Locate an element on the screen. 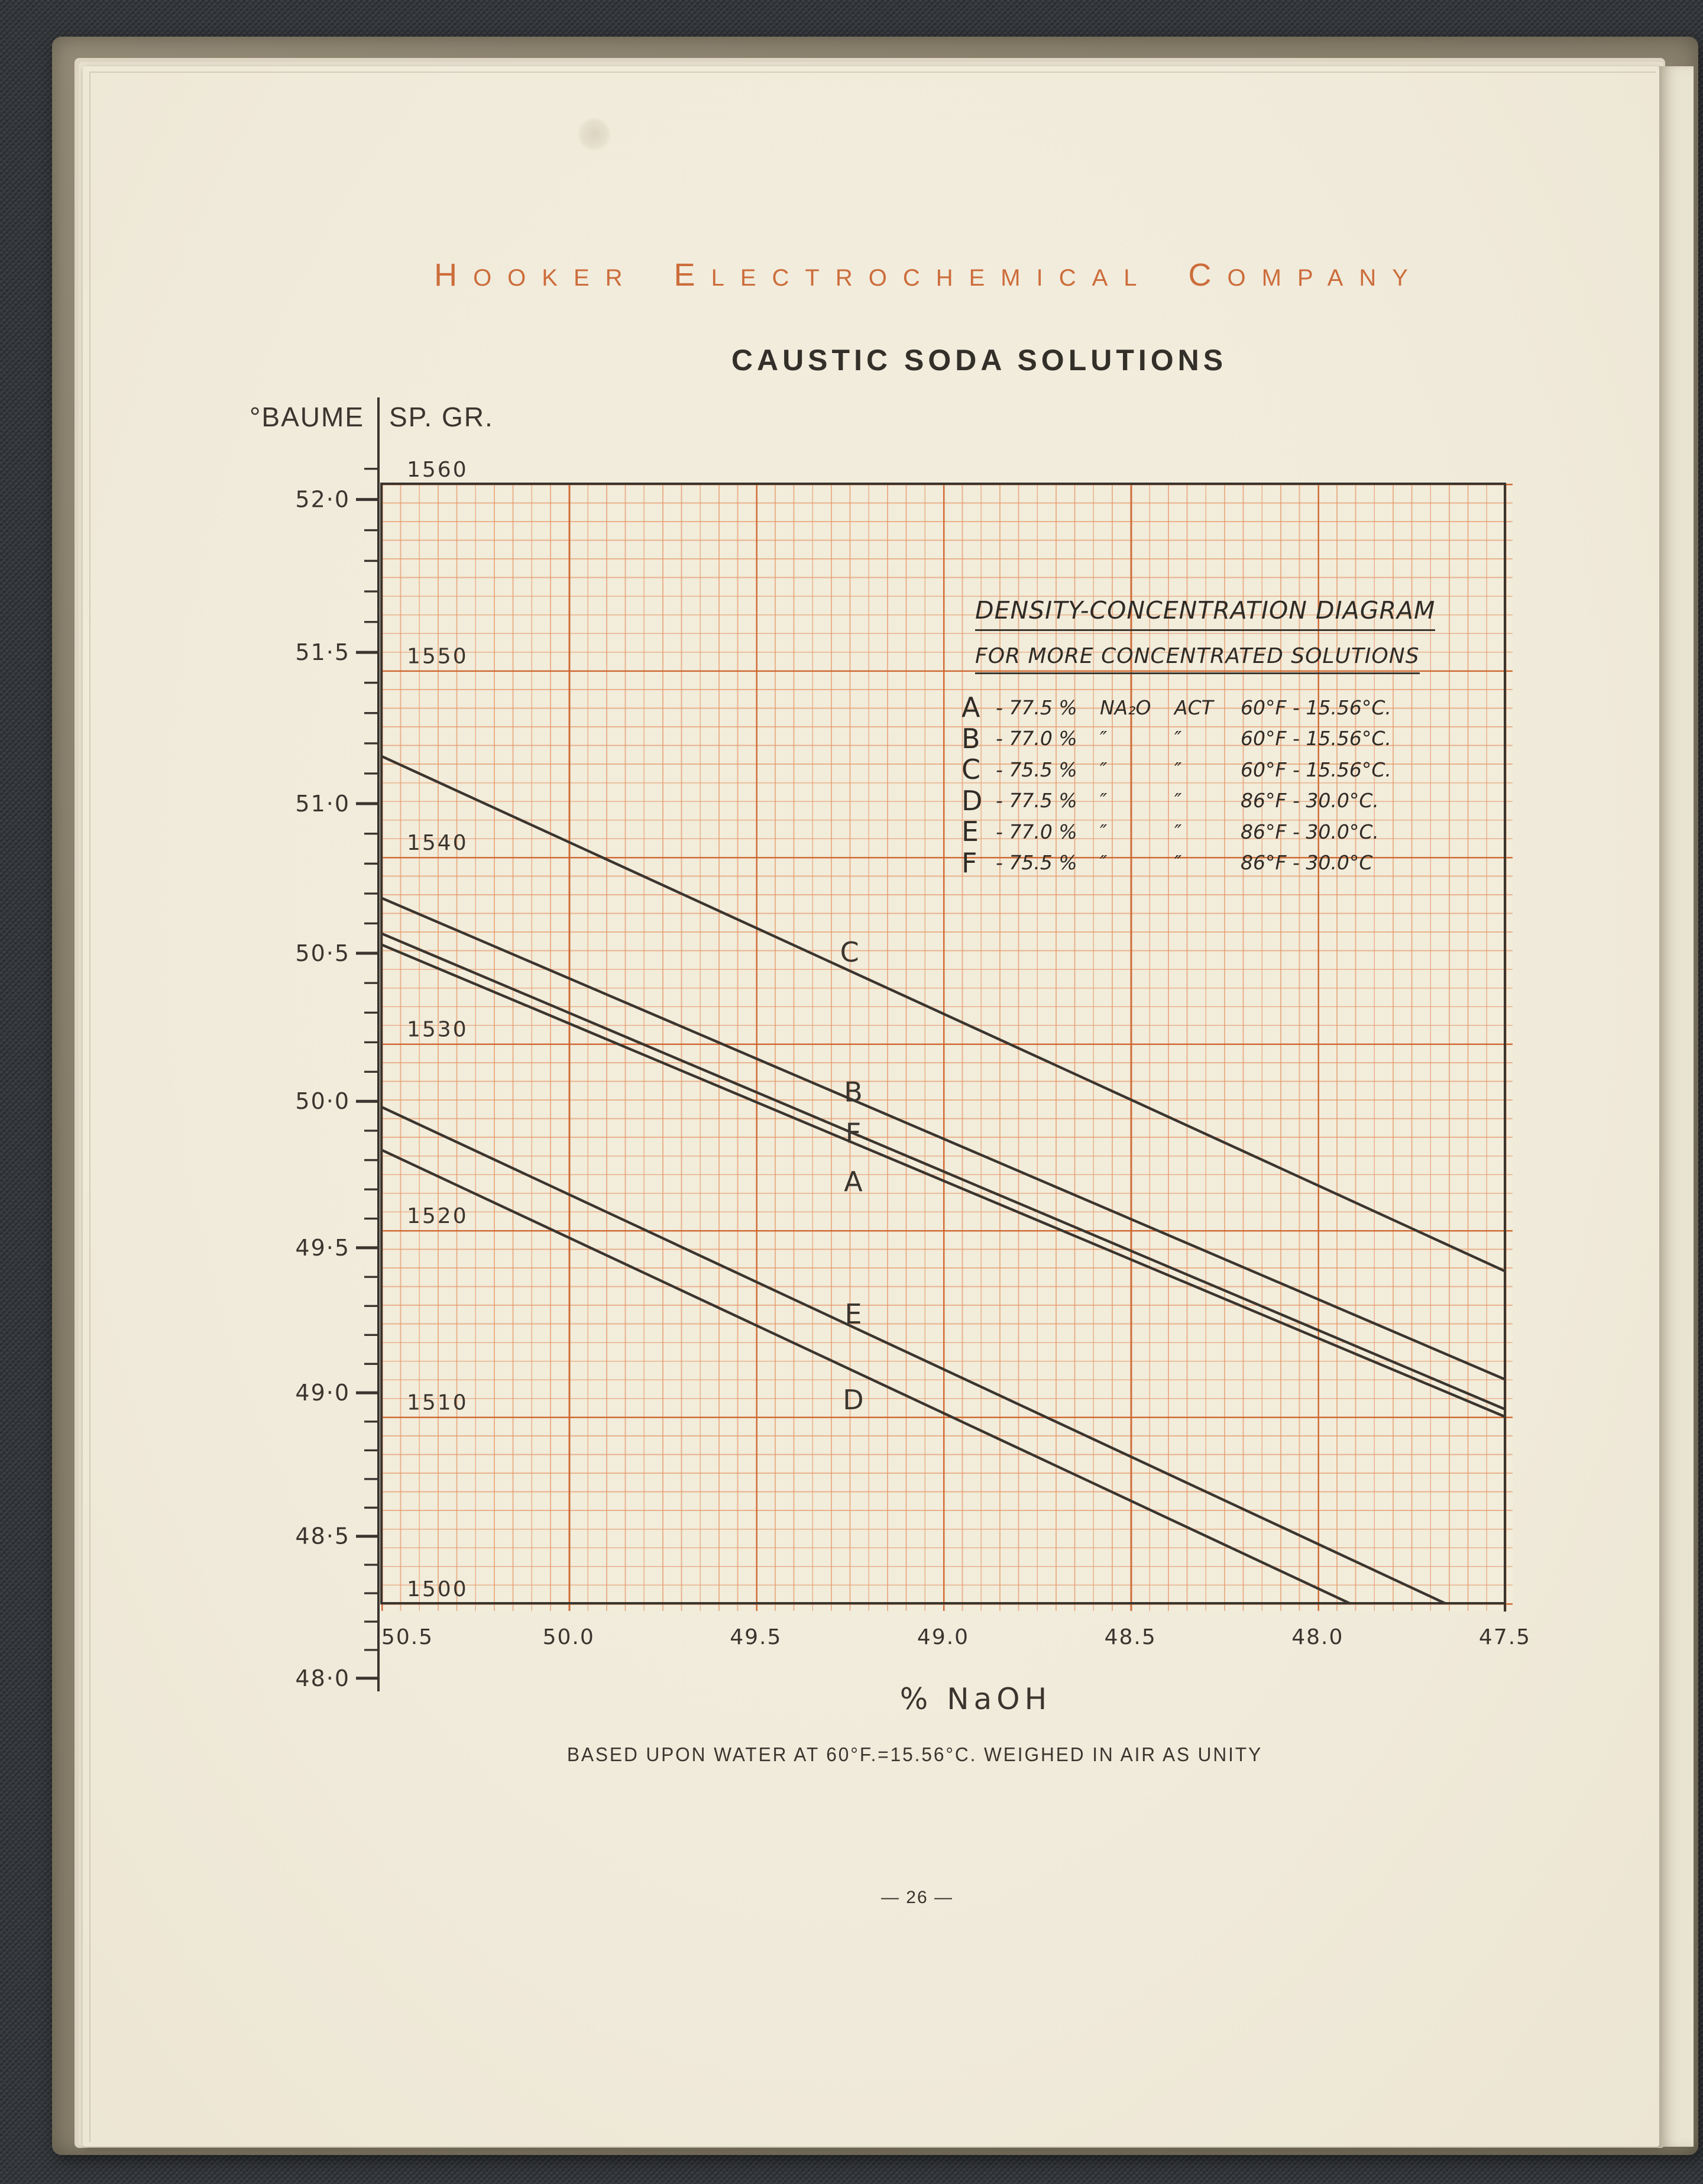 Image resolution: width=1703 pixels, height=2184 pixels. header-rest: OOKER is located at coordinates (556, 278).